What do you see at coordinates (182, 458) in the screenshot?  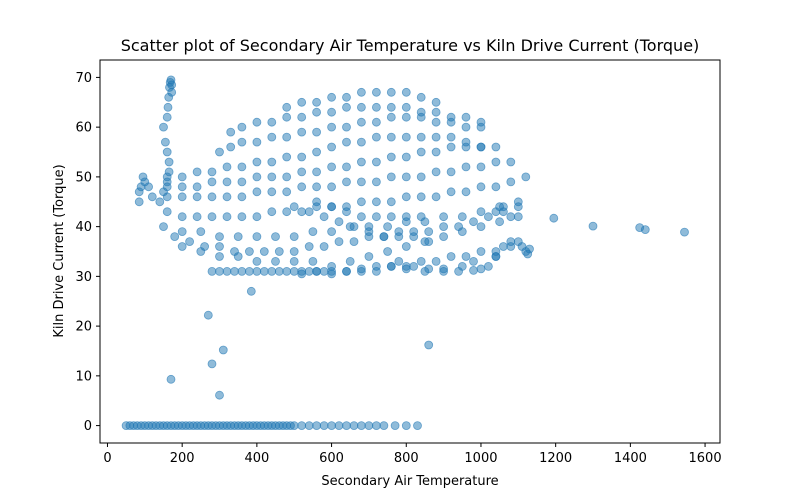 I see `x-tick-label: 200` at bounding box center [182, 458].